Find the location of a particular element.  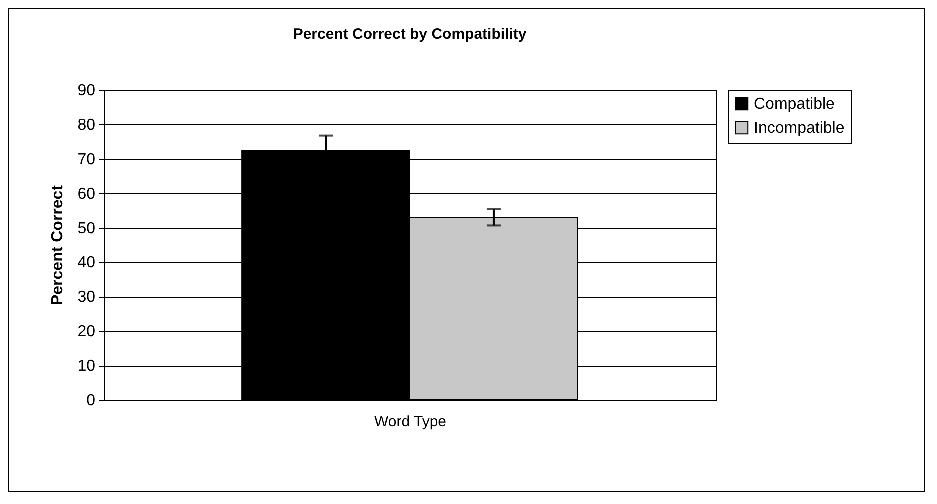

y-tick-label: 20 is located at coordinates (87, 332).